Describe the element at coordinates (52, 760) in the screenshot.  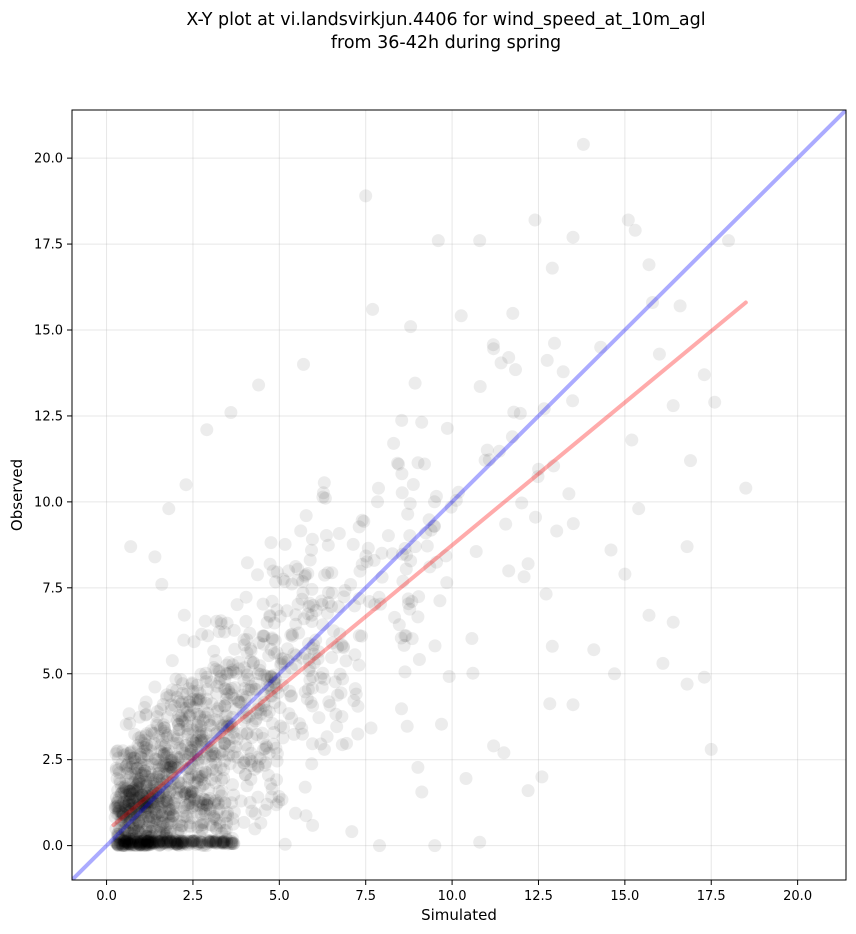
I see `y-tick-label: 2.5` at that location.